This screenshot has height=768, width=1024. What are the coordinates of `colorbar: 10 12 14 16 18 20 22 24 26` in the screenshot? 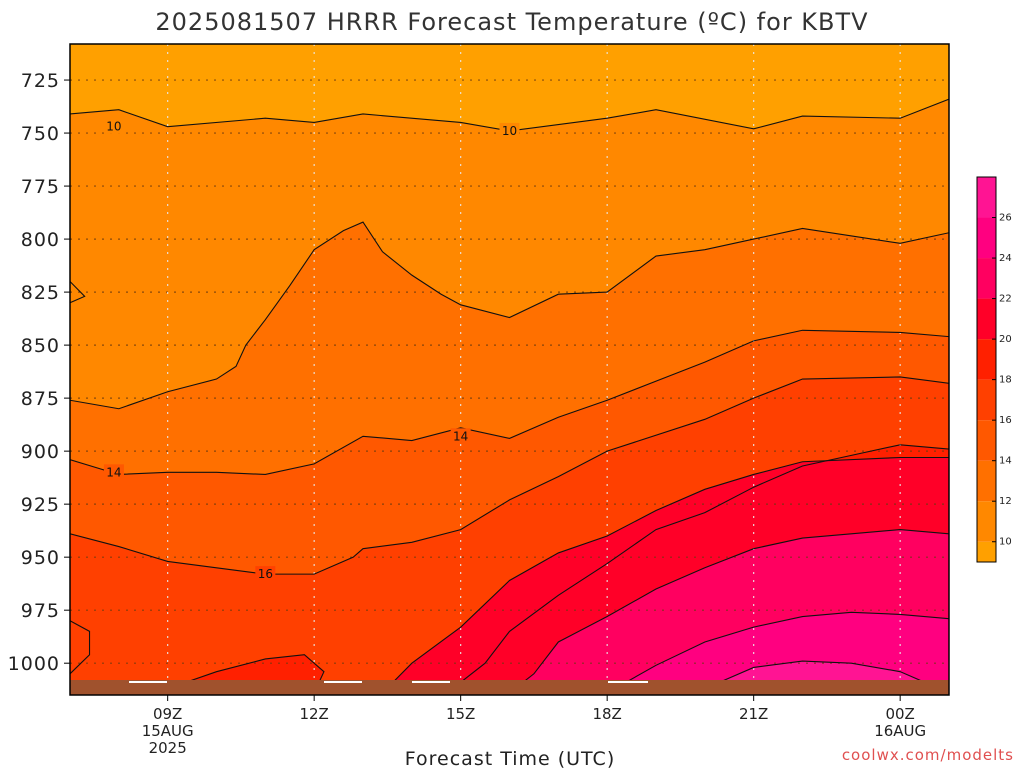 It's located at (994, 369).